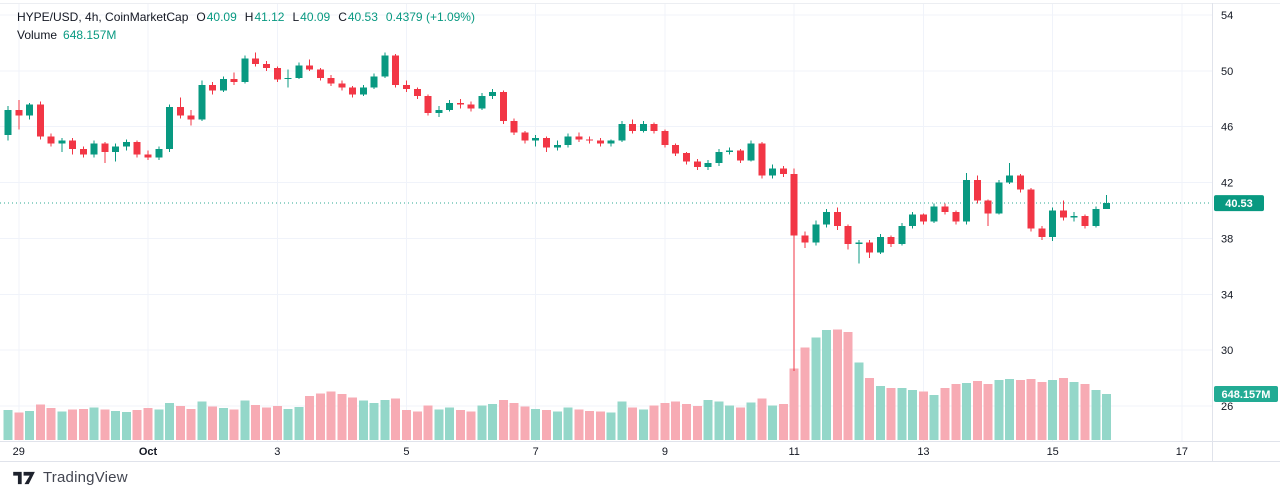 The height and width of the screenshot is (497, 1280). What do you see at coordinates (536, 452) in the screenshot?
I see `time-tick-label: 7` at bounding box center [536, 452].